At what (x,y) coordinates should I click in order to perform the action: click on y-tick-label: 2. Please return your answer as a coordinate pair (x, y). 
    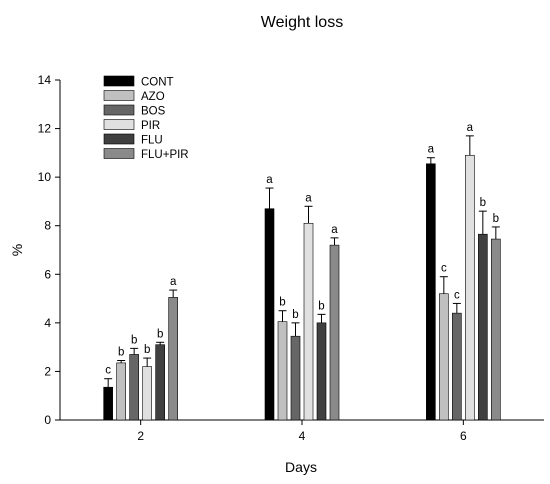
    Looking at the image, I should click on (47, 371).